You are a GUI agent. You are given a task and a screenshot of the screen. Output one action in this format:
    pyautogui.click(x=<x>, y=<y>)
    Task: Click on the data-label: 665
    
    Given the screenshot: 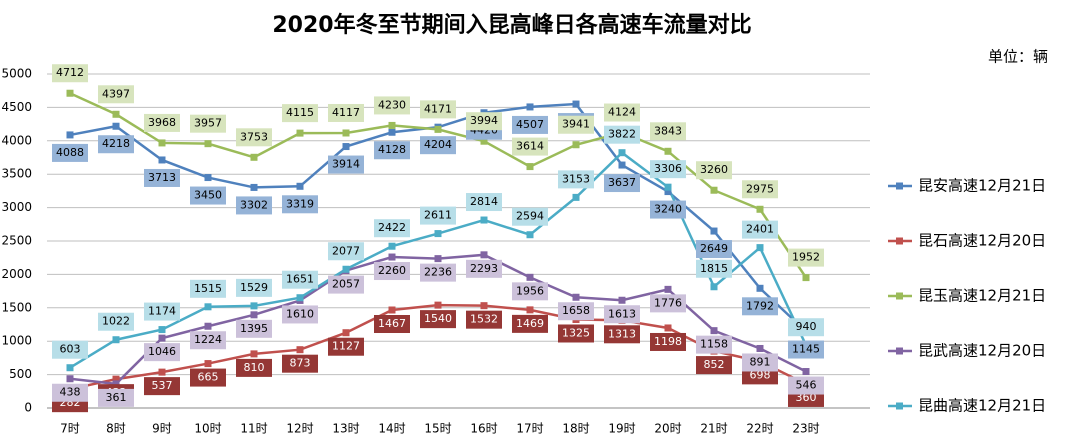 What is the action you would take?
    pyautogui.click(x=208, y=377)
    